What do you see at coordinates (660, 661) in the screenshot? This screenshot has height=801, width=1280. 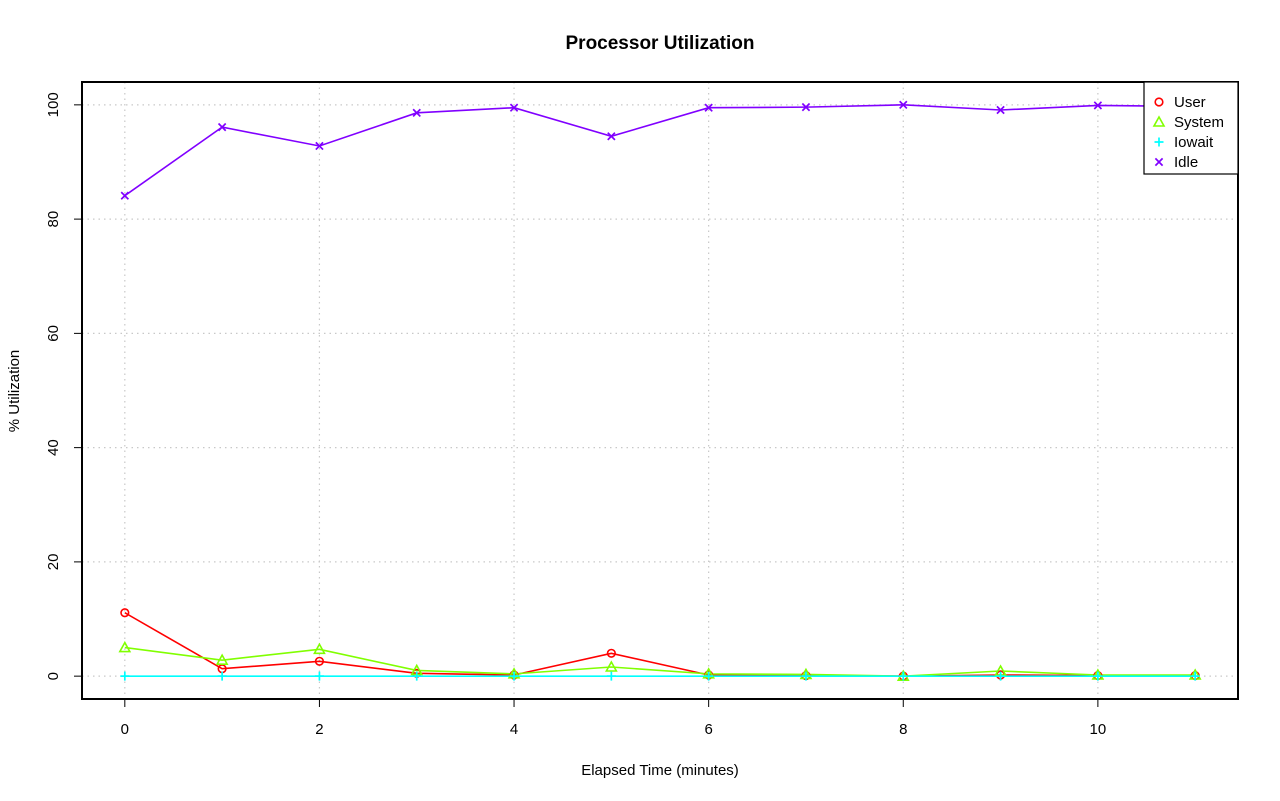 I see `series-line-system` at bounding box center [660, 661].